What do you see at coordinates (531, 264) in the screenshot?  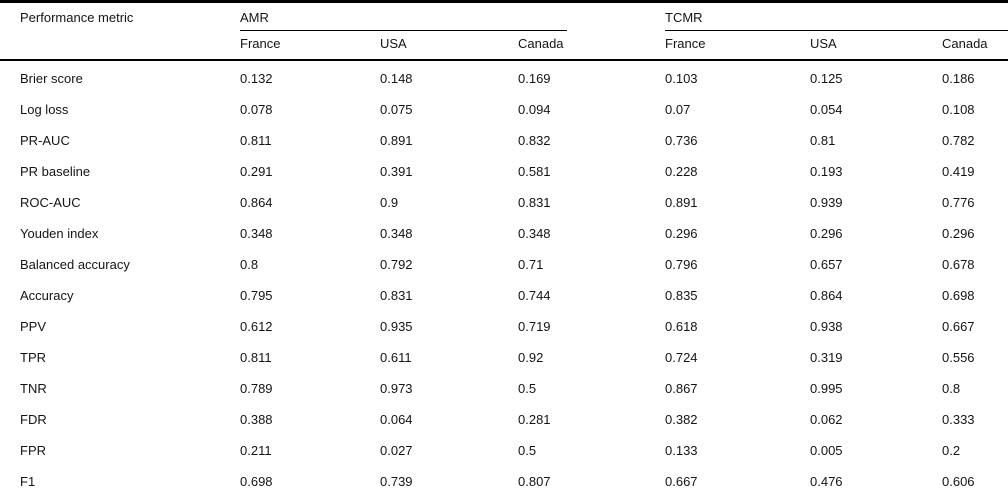 I see `value-cell-amr-canada: 0.71` at bounding box center [531, 264].